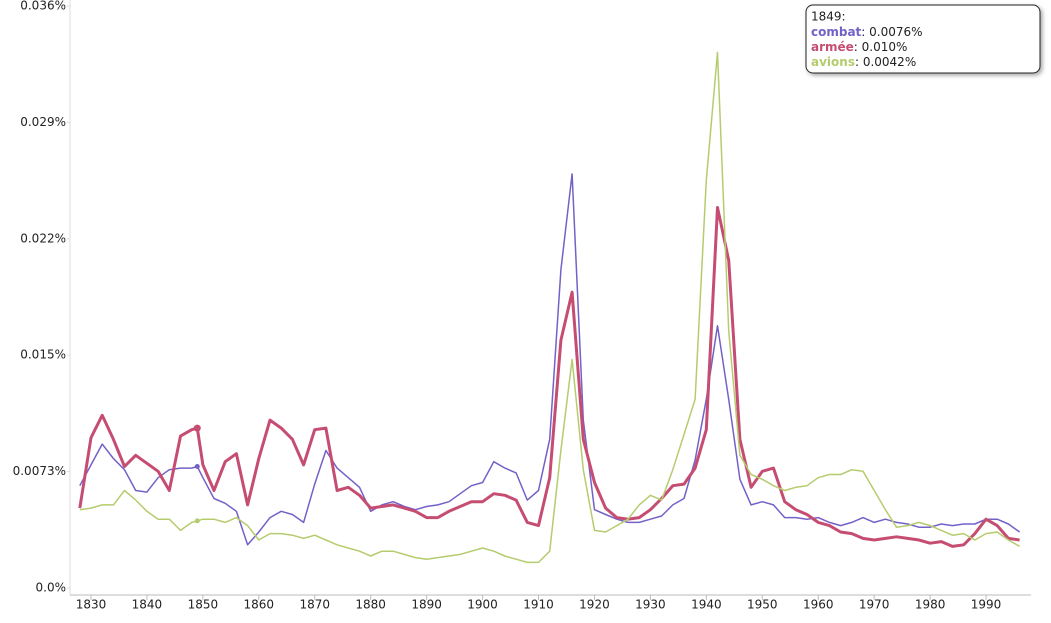  Describe the element at coordinates (885, 62) in the screenshot. I see `tooltip-value: : 0.0042%` at that location.